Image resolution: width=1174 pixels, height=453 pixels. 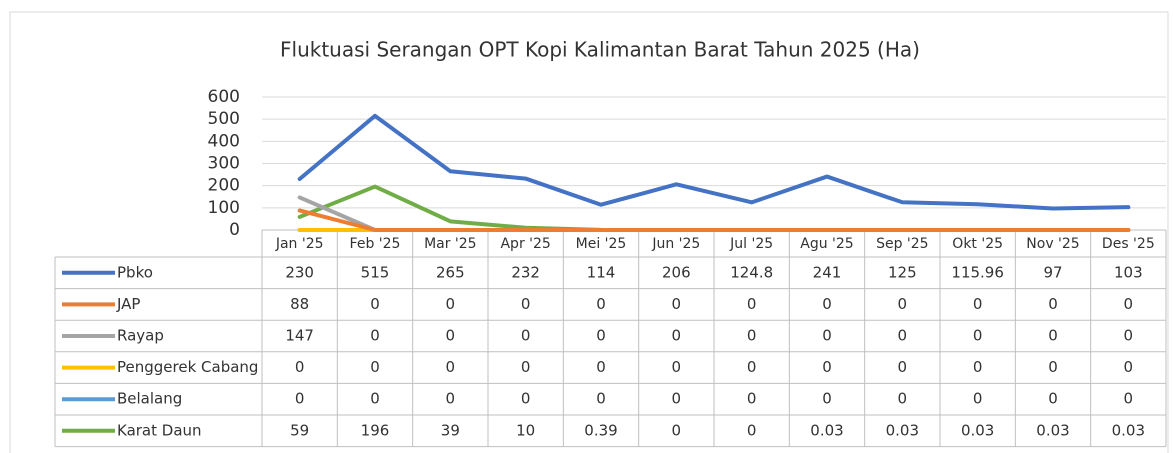 I want to click on table-value: 241, so click(x=827, y=272).